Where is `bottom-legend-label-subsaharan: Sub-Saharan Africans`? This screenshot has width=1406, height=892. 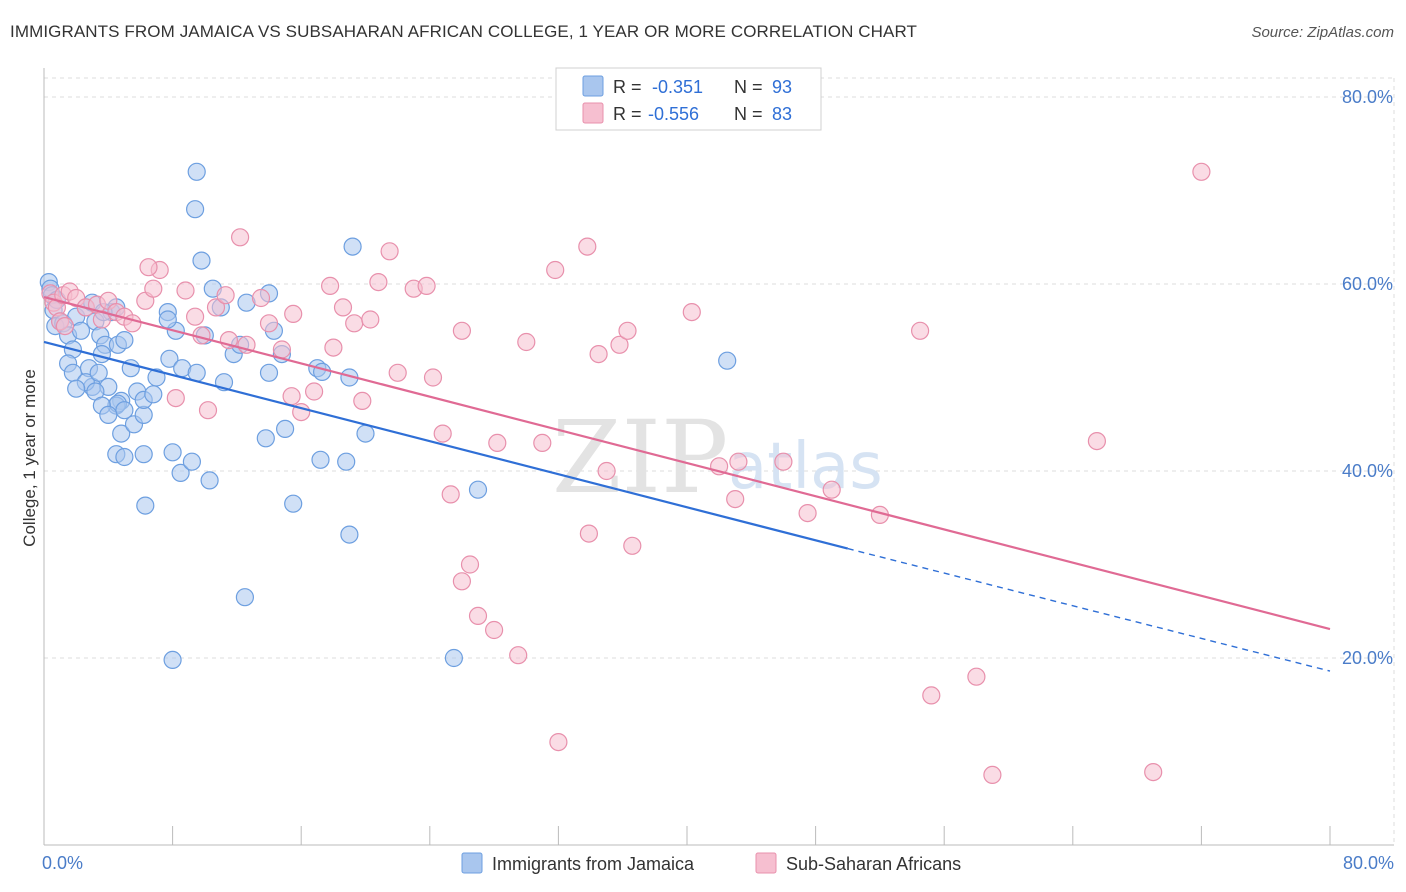 bottom-legend-label-subsaharan: Sub-Saharan Africans is located at coordinates (873, 864).